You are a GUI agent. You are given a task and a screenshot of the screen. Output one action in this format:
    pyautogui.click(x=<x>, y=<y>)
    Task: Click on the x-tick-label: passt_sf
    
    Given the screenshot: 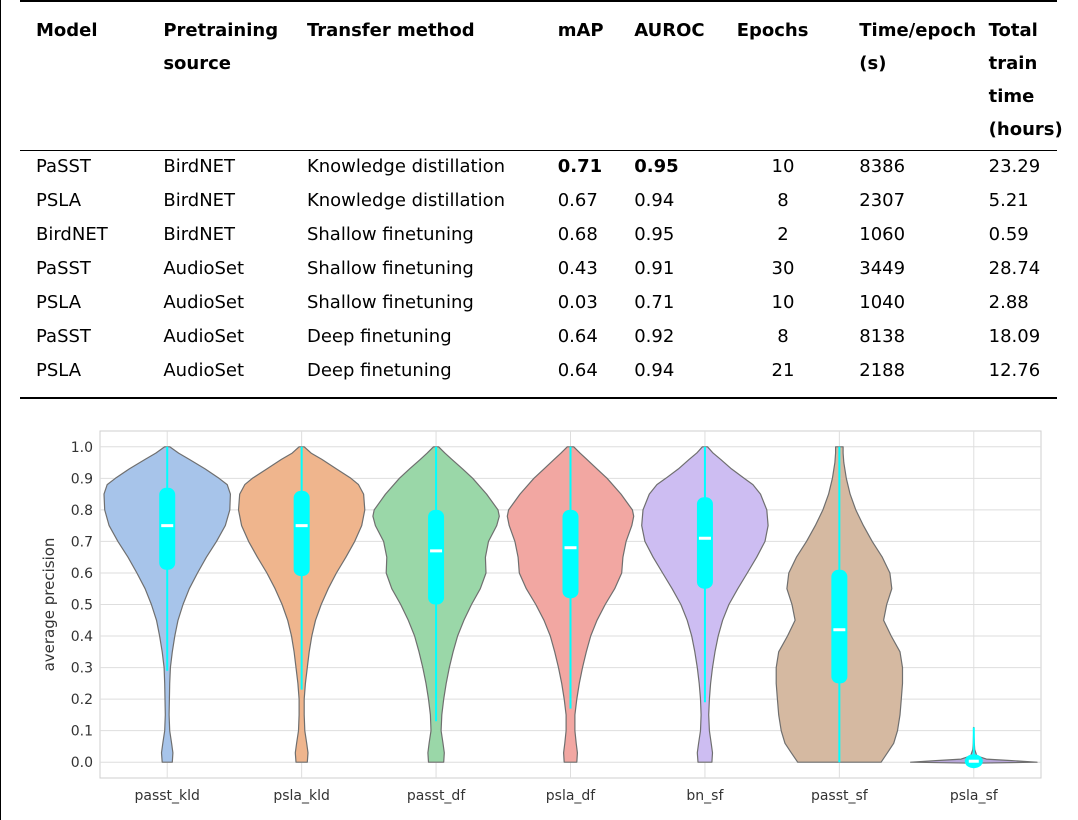 What is the action you would take?
    pyautogui.click(x=840, y=796)
    